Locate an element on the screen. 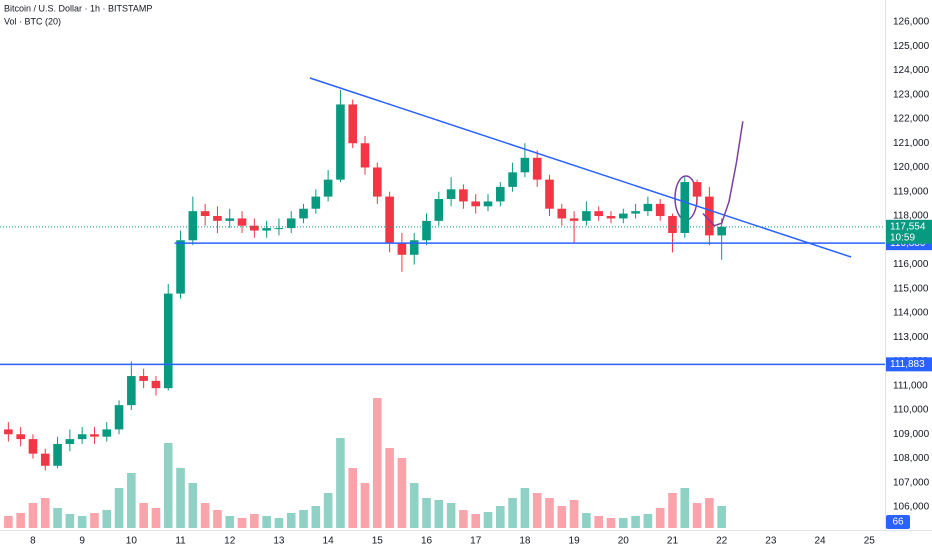  x-tick-label: 17 is located at coordinates (476, 541).